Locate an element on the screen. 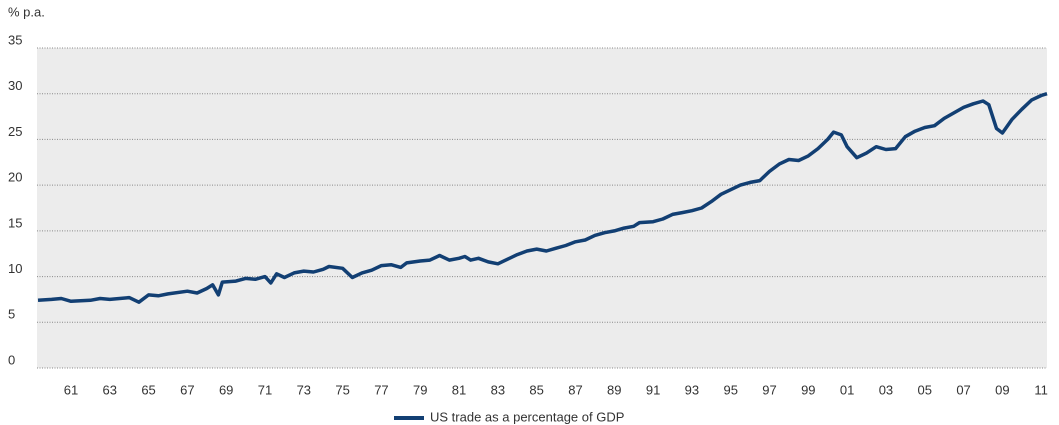 The width and height of the screenshot is (1059, 425). x-tick-label: 77 is located at coordinates (381, 389).